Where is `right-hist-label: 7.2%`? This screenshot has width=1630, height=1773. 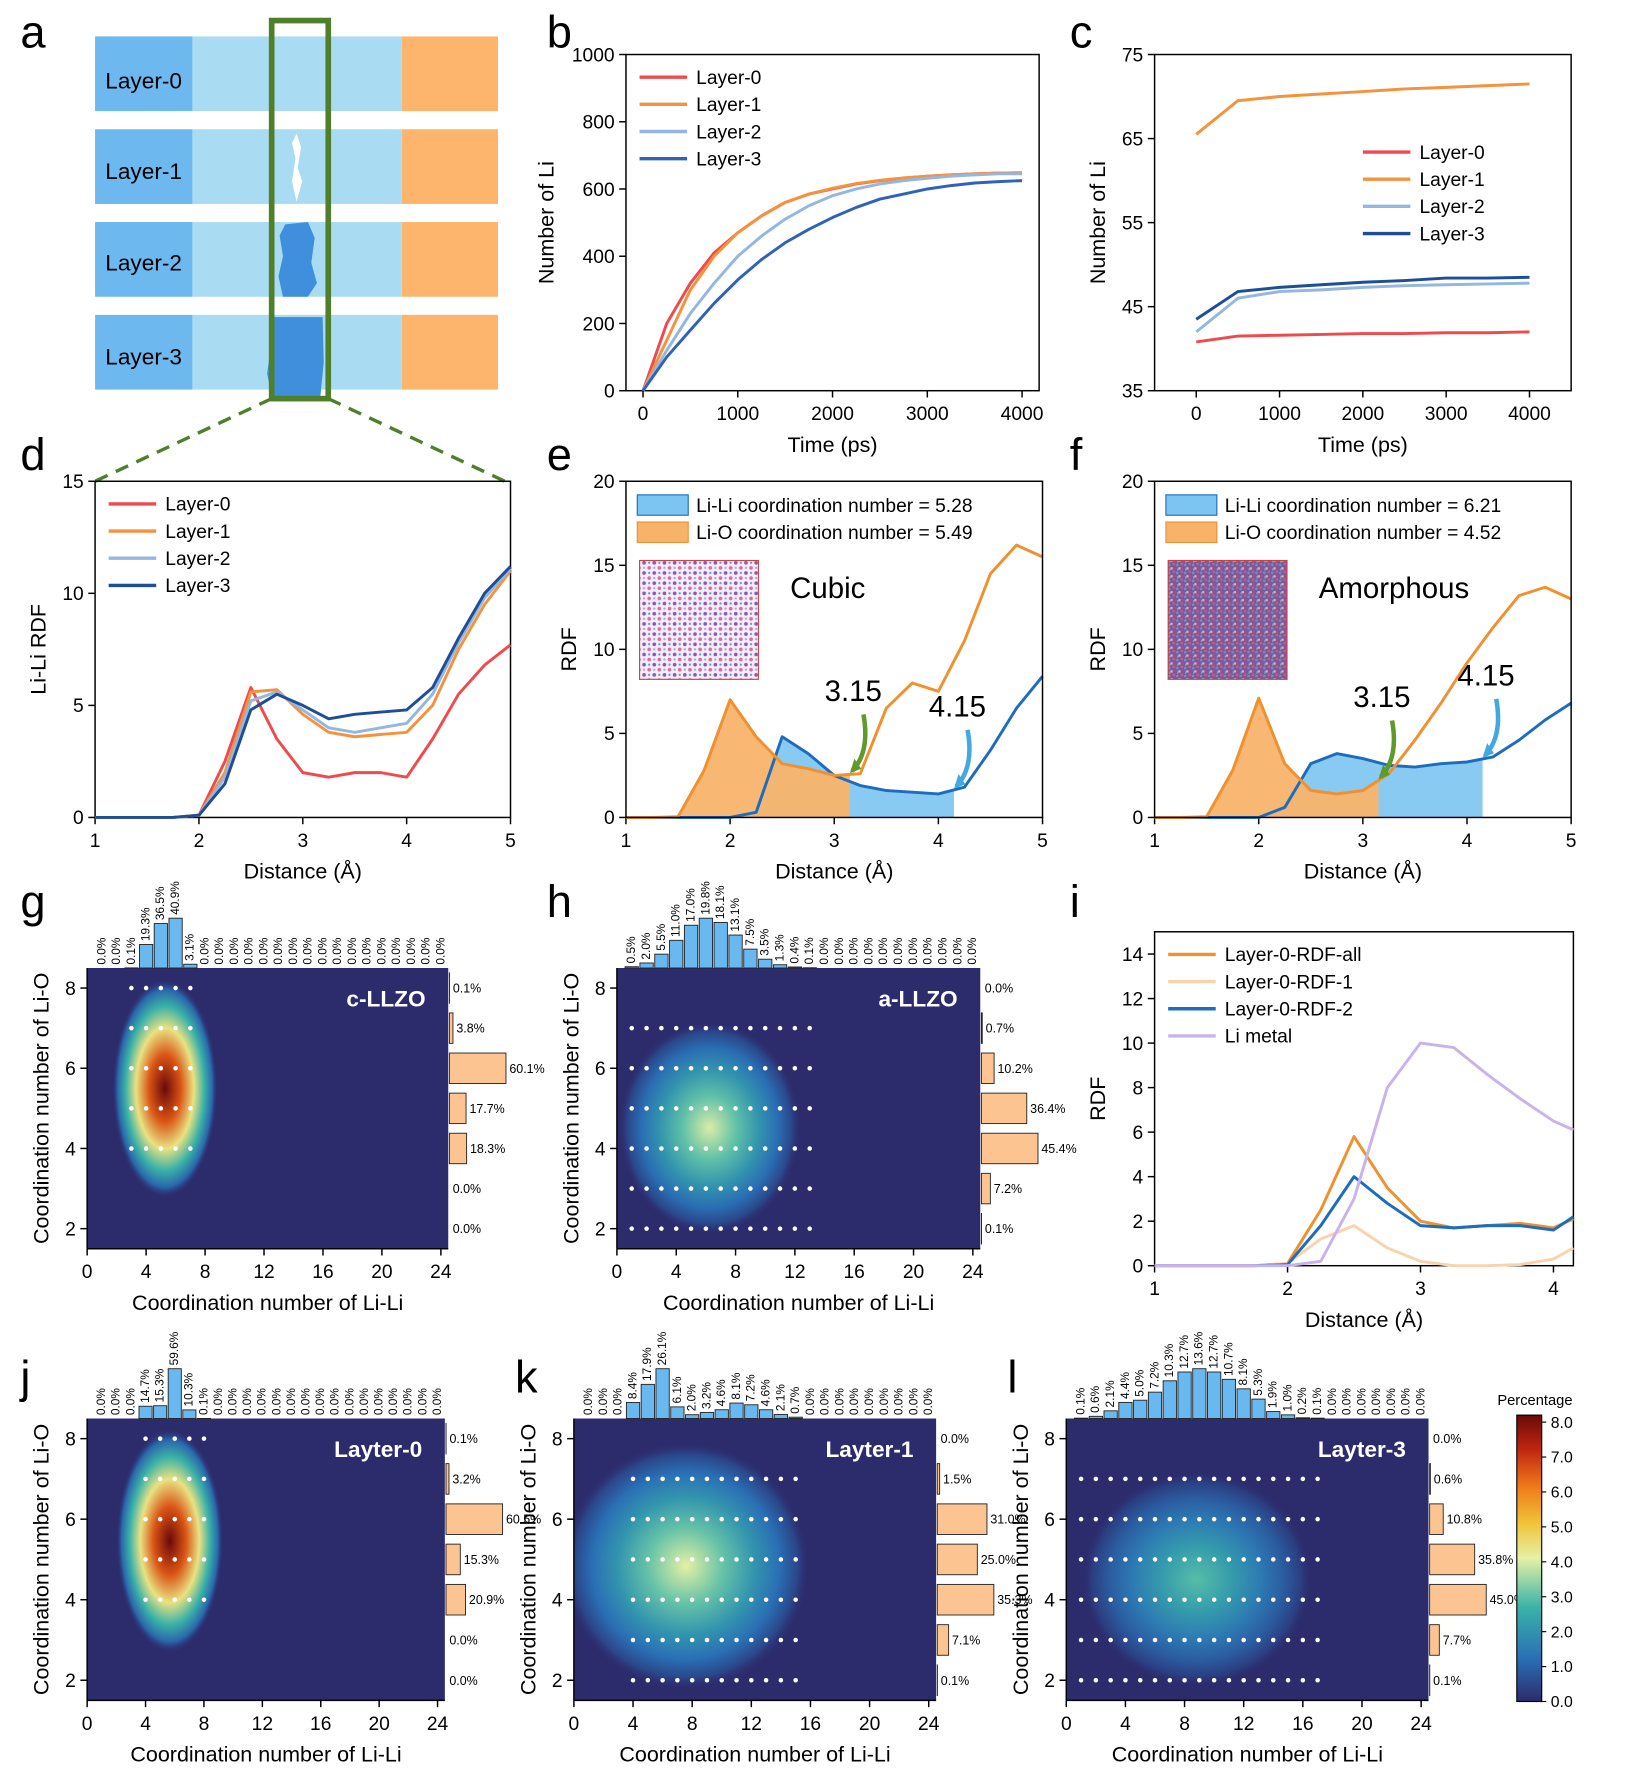
right-hist-label: 7.2% is located at coordinates (1008, 1189).